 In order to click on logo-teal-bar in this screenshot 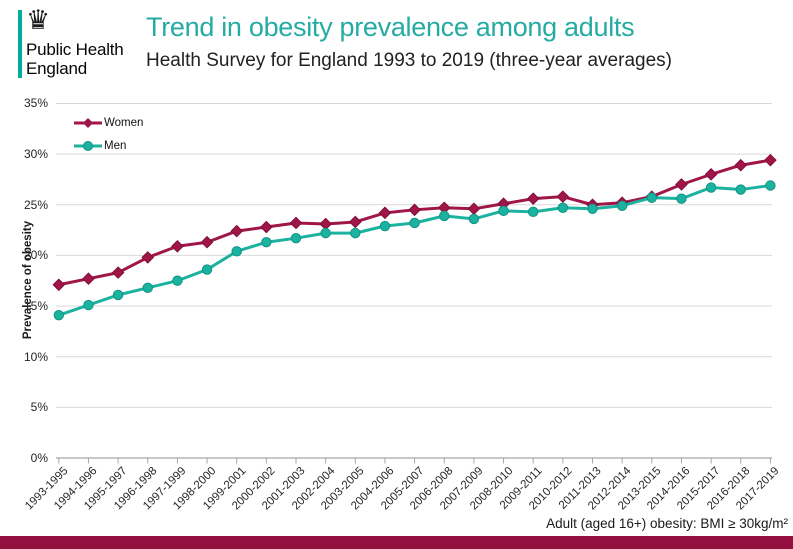, I will do `click(20, 44)`.